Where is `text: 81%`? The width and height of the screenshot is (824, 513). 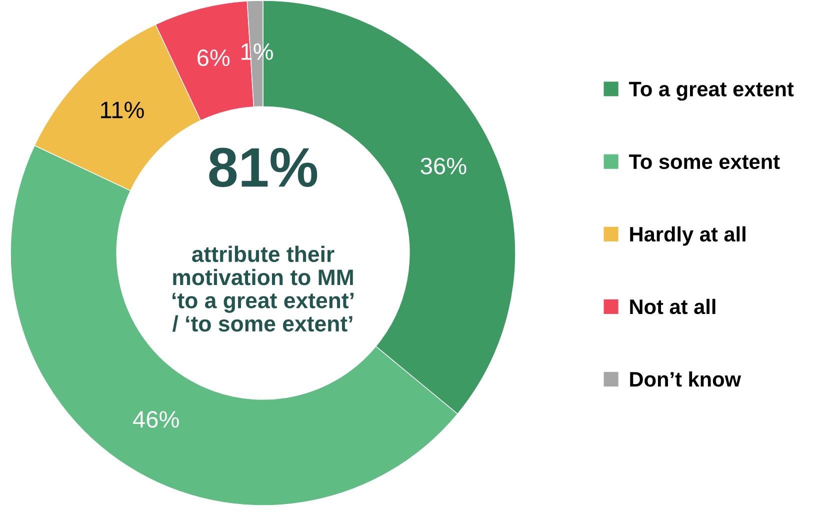 text: 81% is located at coordinates (263, 168).